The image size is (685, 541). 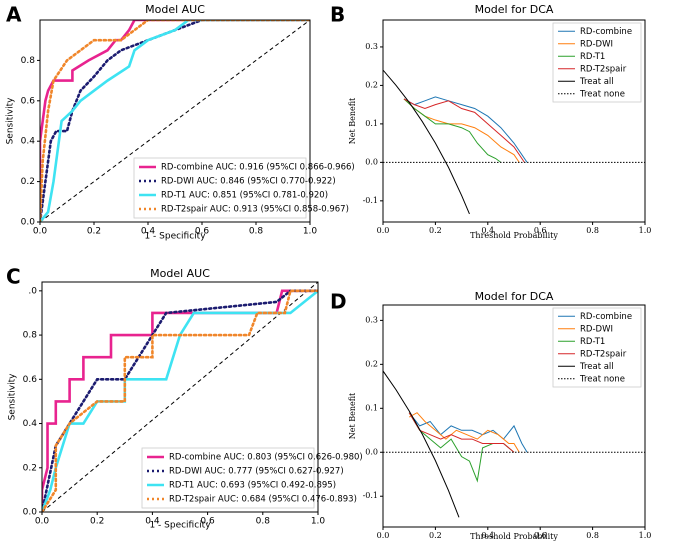 I want to click on y-axis-label: Sensitivity, so click(x=11, y=121).